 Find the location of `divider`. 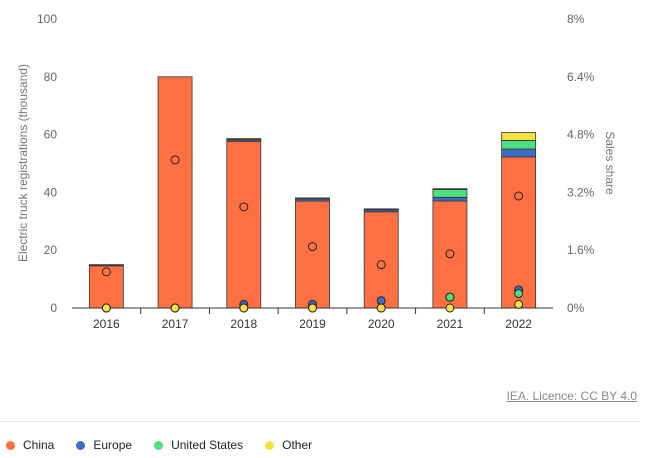

divider is located at coordinates (320, 421).